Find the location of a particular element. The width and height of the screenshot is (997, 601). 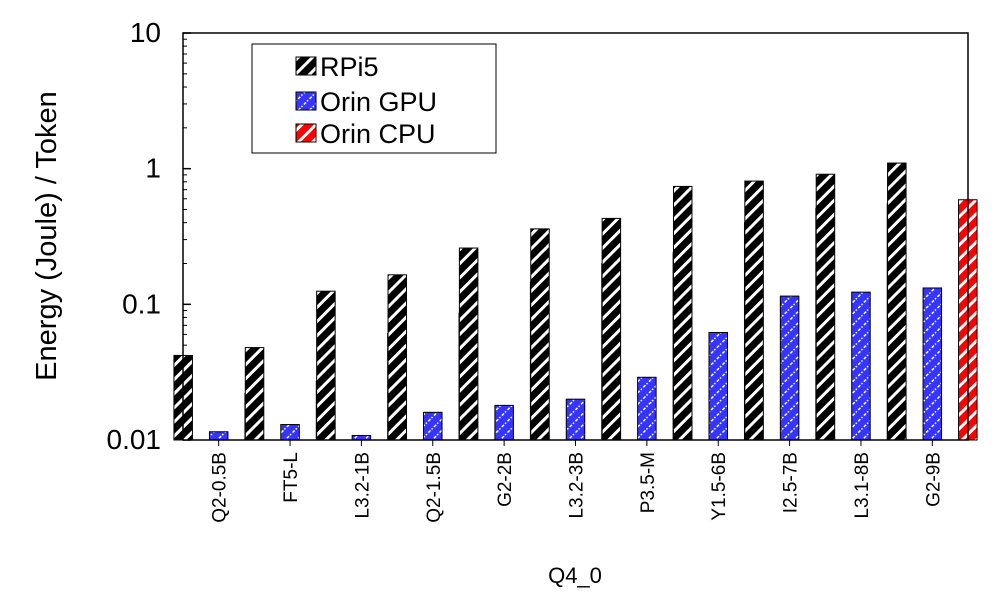

legend-label: Orin GPU is located at coordinates (378, 102).